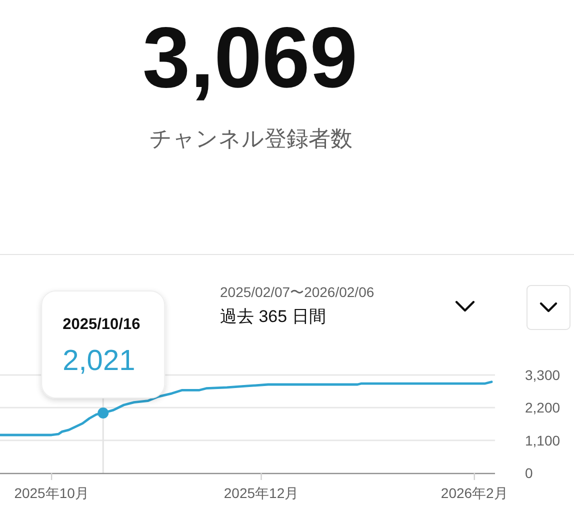 This screenshot has height=527, width=574. What do you see at coordinates (251, 138) in the screenshot?
I see `subtitle: チャンネル登録者数` at bounding box center [251, 138].